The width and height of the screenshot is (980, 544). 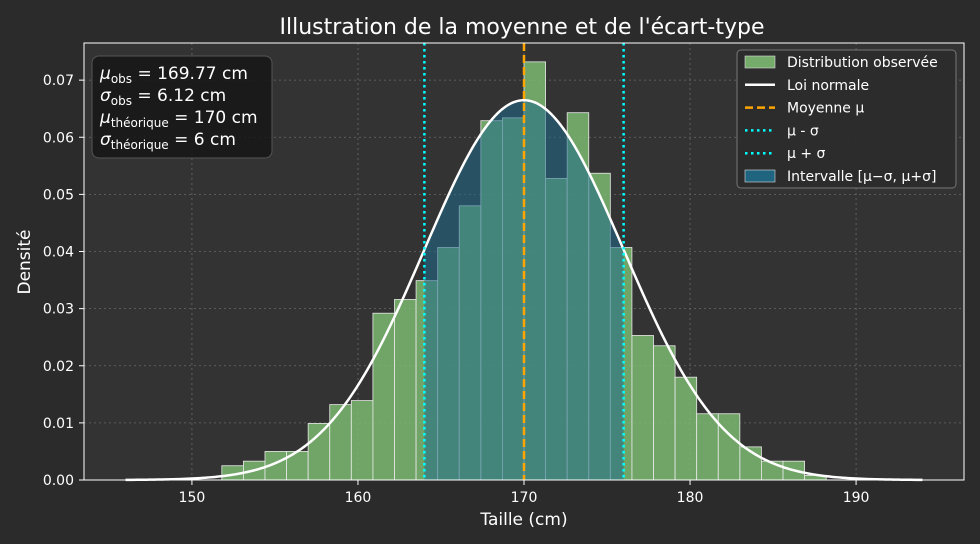 I want to click on x-axis-label: Taille (cm), so click(x=523, y=520).